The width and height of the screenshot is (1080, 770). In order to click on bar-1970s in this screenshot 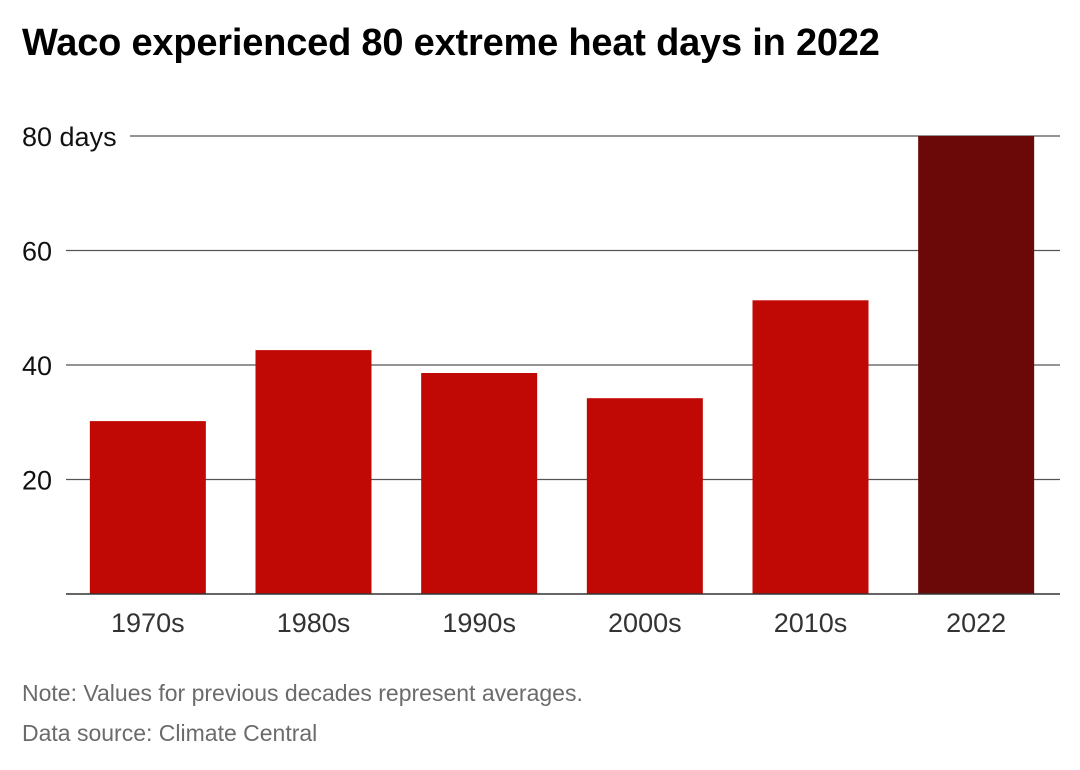, I will do `click(147, 507)`.